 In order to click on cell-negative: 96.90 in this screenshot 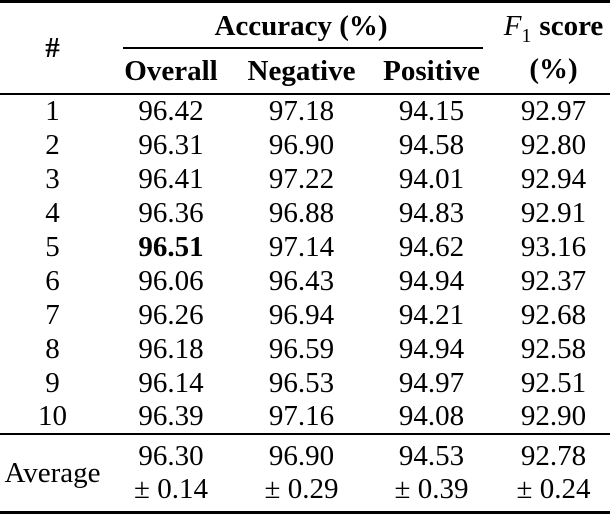, I will do `click(301, 144)`.